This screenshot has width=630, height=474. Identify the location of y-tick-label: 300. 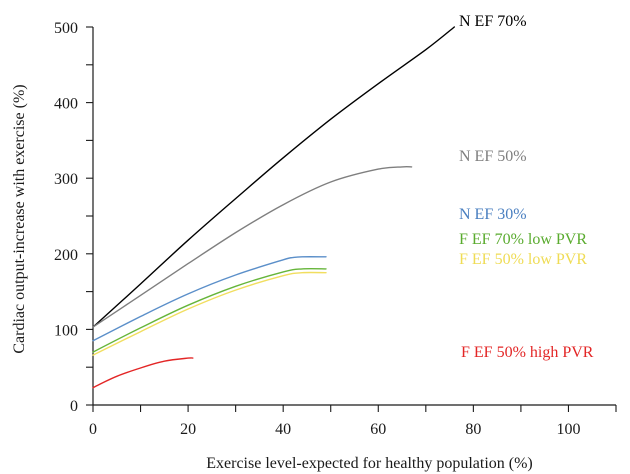
(66, 179).